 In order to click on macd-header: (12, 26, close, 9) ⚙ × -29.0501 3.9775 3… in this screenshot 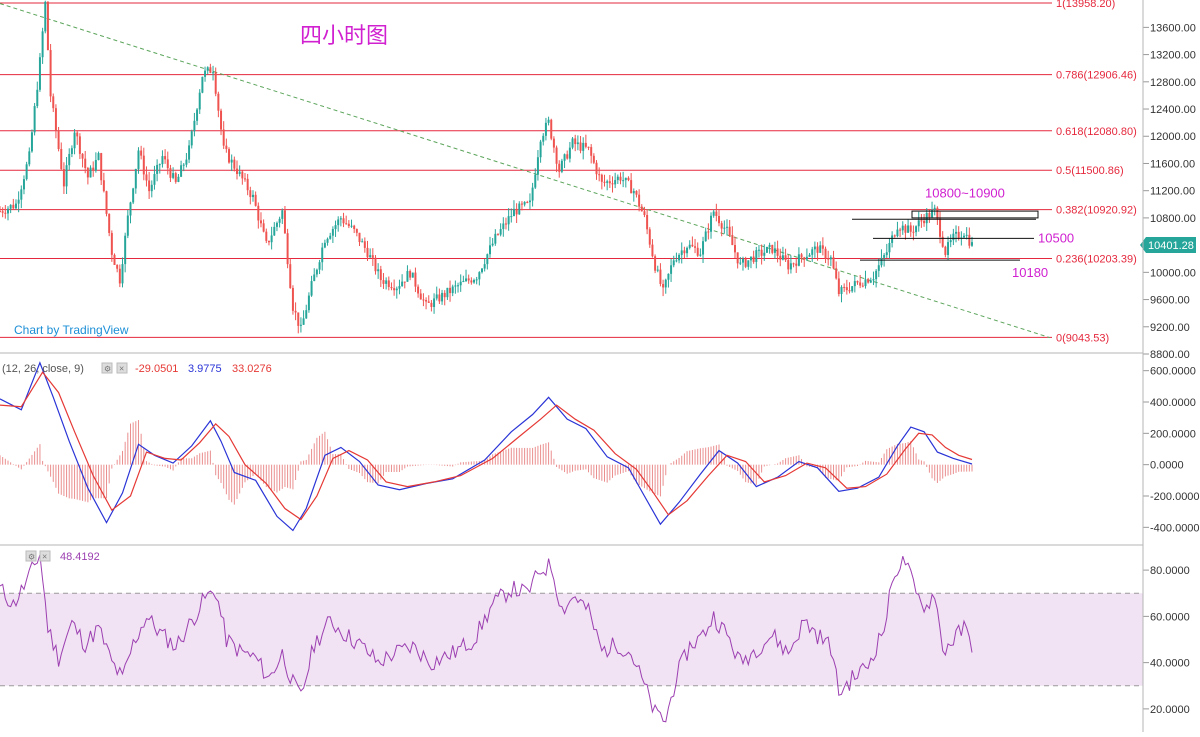, I will do `click(137, 368)`.